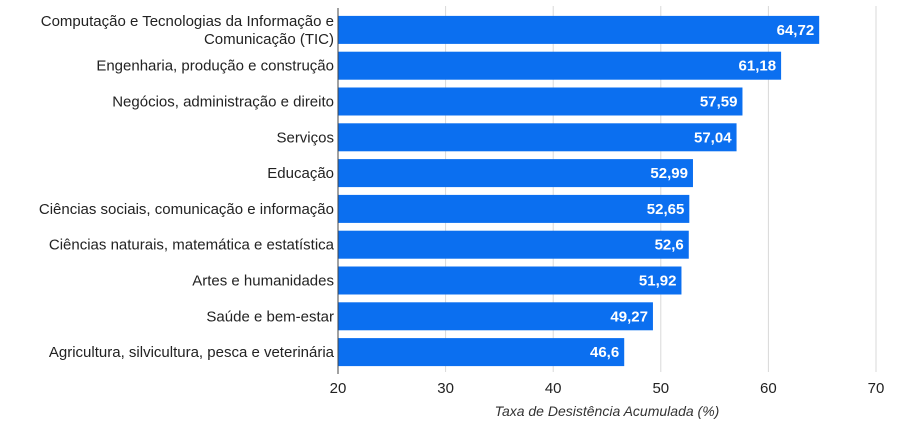 The image size is (924, 434). What do you see at coordinates (658, 281) in the screenshot?
I see `data-label: 51,92` at bounding box center [658, 281].